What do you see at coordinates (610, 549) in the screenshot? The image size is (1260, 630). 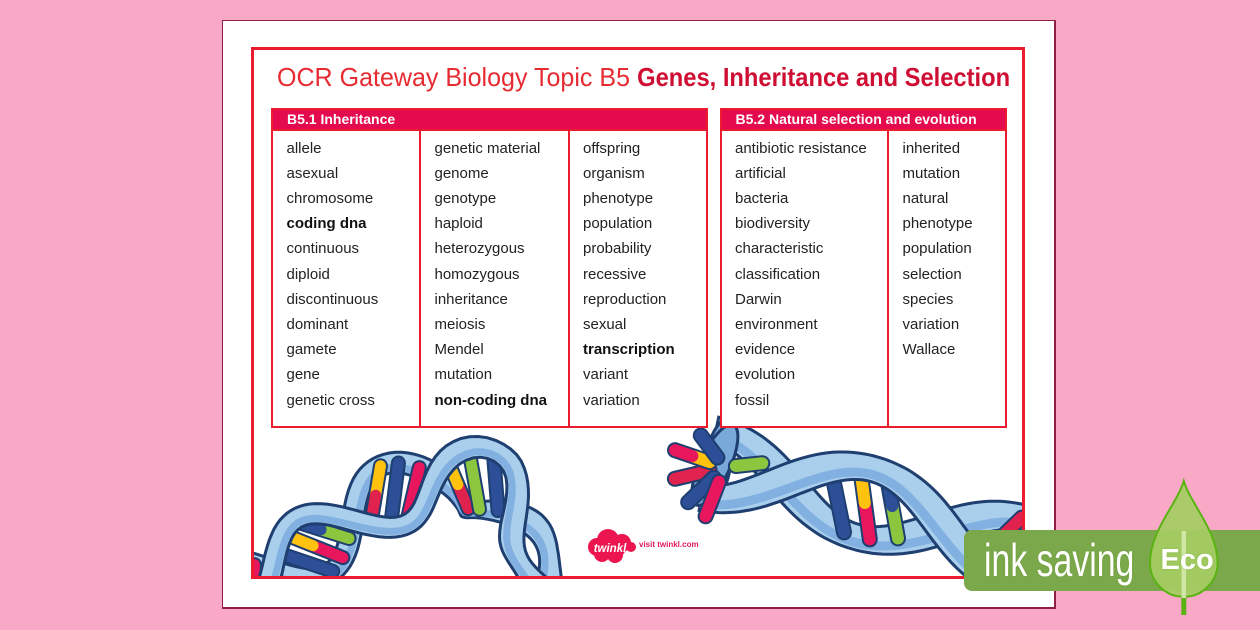 I see `svg-text: twinkl` at bounding box center [610, 549].